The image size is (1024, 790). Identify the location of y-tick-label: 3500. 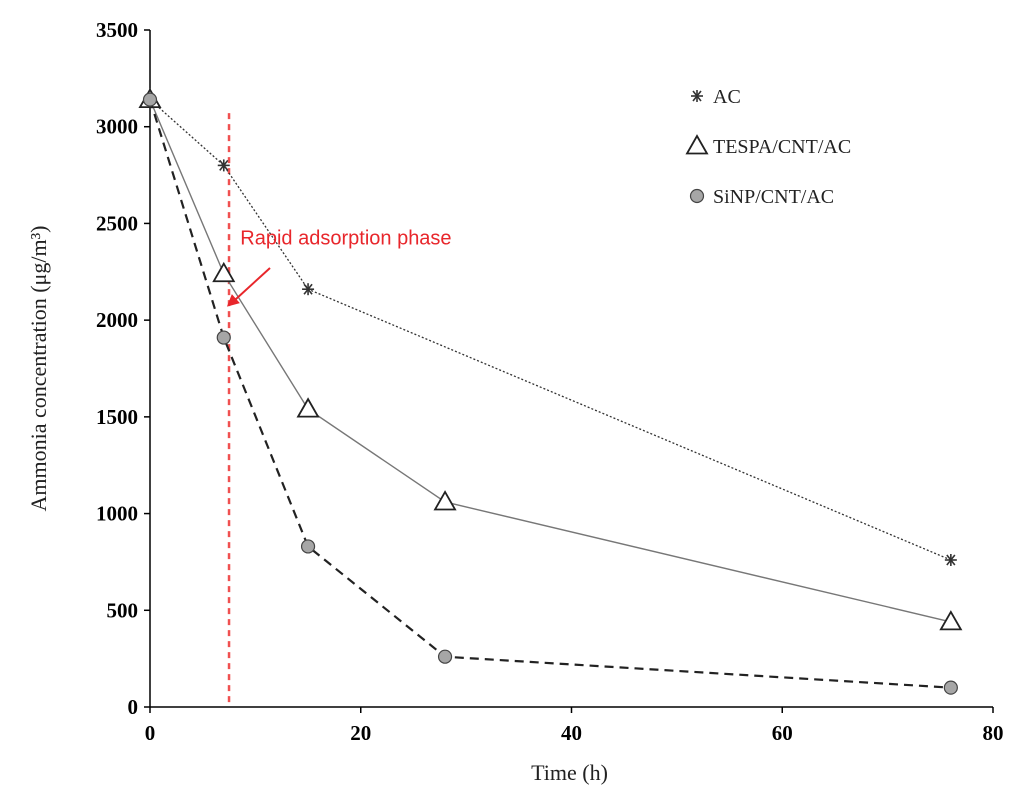
(117, 30).